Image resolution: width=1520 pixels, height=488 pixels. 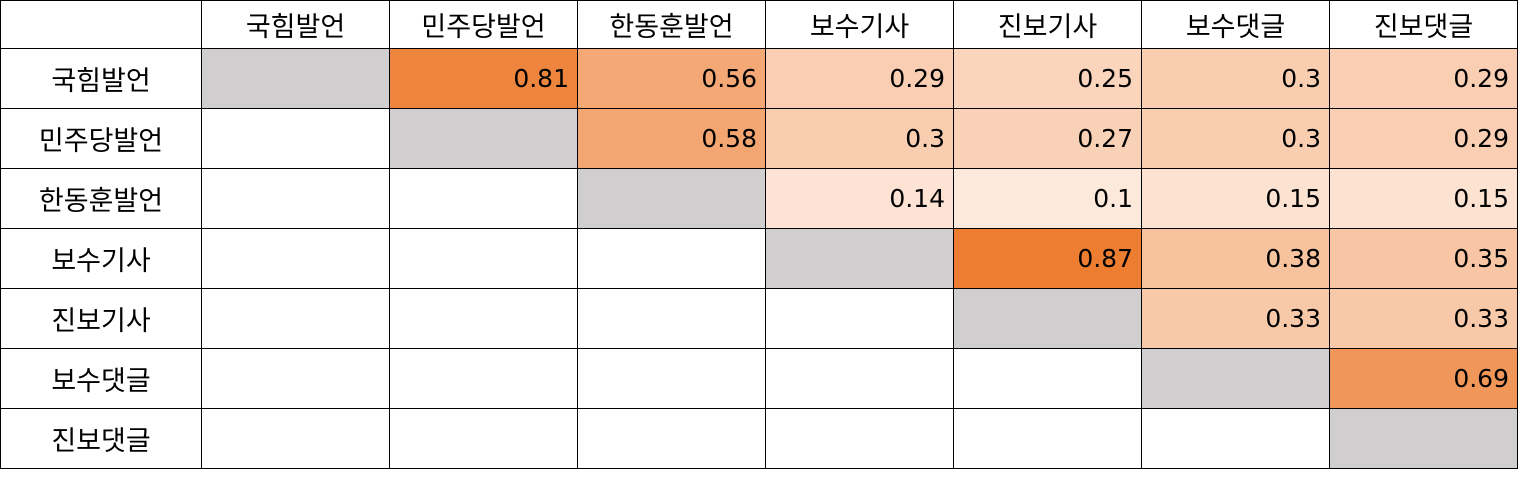 I want to click on column-header: 진보기사, so click(x=1047, y=24).